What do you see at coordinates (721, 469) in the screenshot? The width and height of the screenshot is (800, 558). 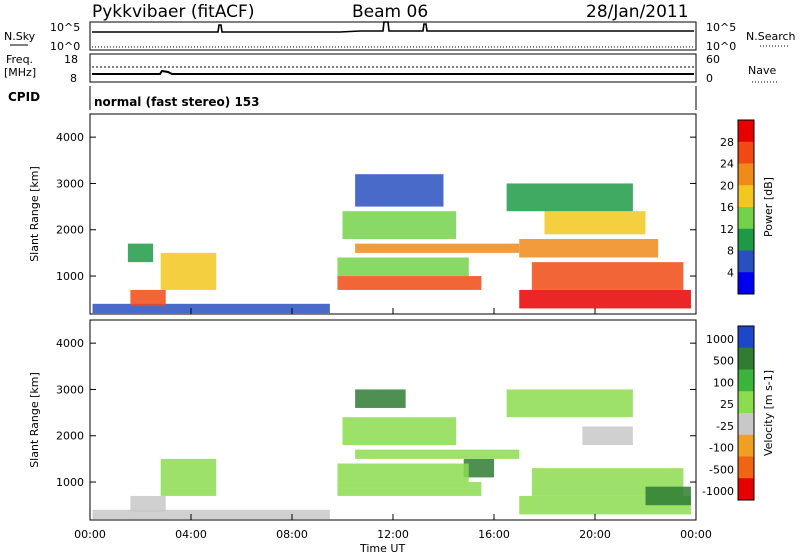 I see `colorbar-tick-label: -500` at bounding box center [721, 469].